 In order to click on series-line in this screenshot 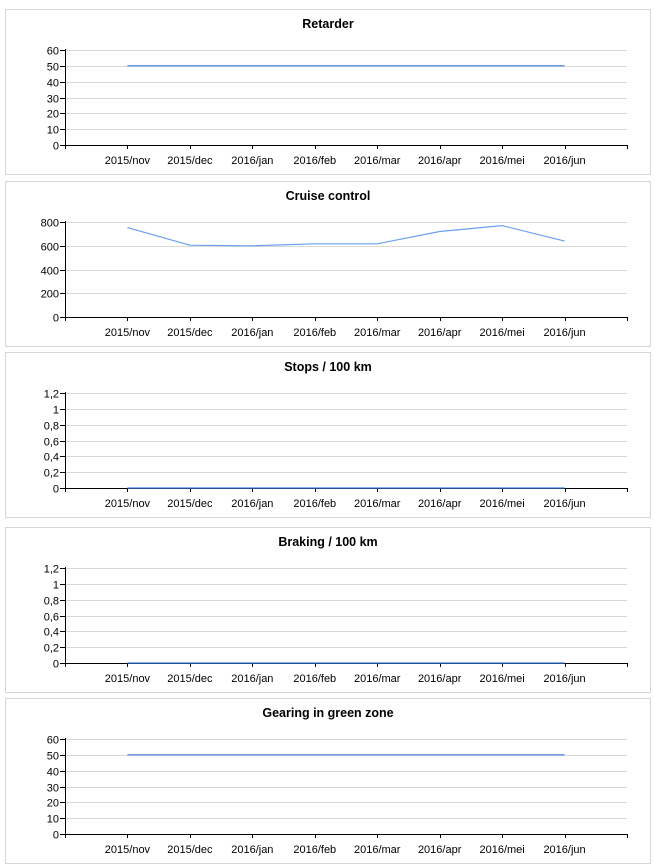, I will do `click(345, 236)`.